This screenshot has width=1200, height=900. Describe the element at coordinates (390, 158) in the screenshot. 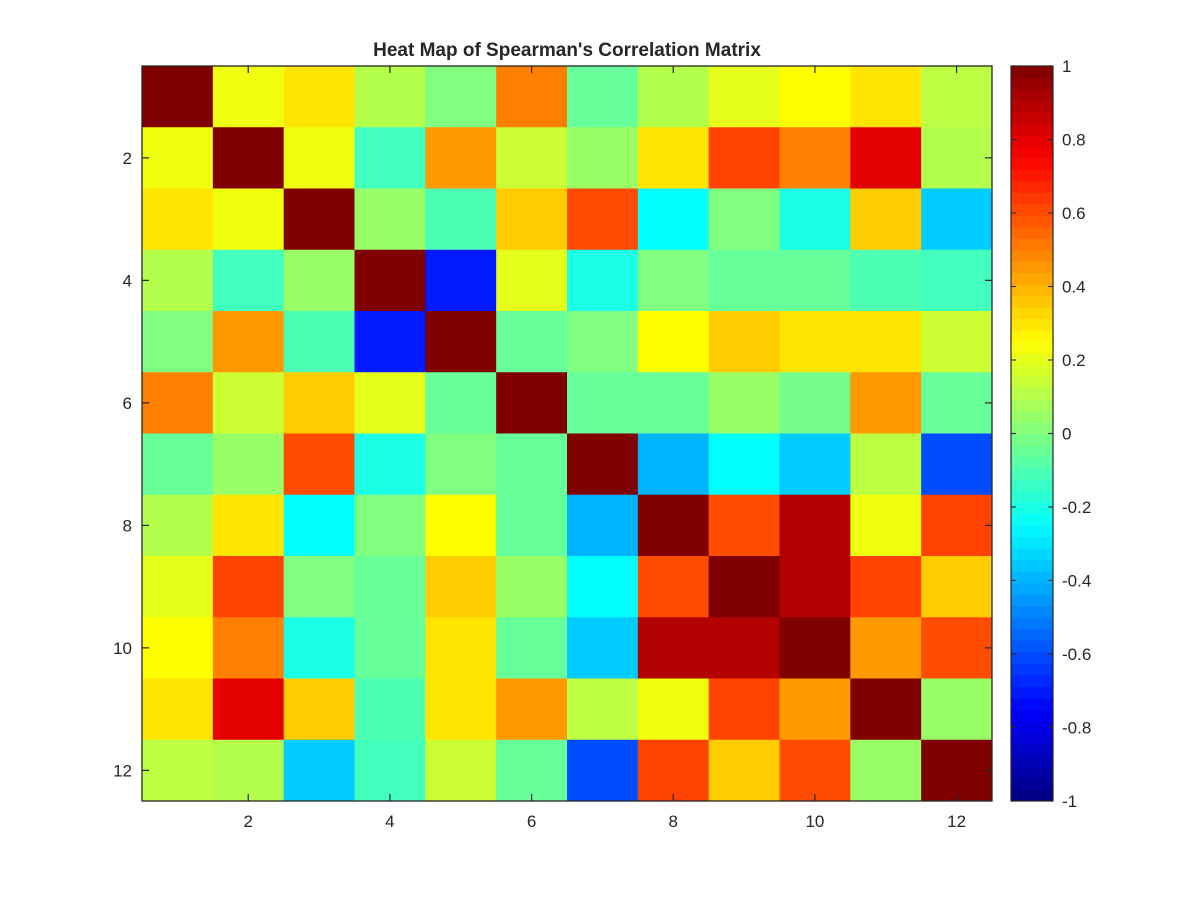

I see `heatmap-cell-r2-c4` at that location.